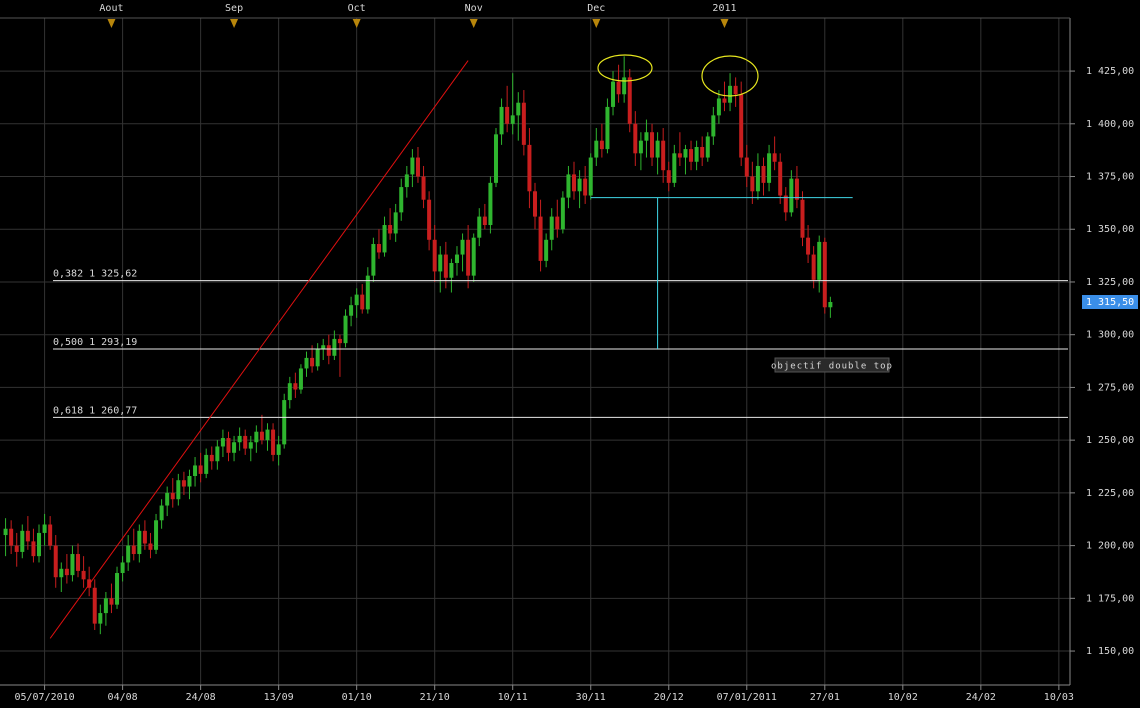 Image resolution: width=1140 pixels, height=708 pixels. Describe the element at coordinates (201, 697) in the screenshot. I see `x-tick-label: 24/08` at that location.